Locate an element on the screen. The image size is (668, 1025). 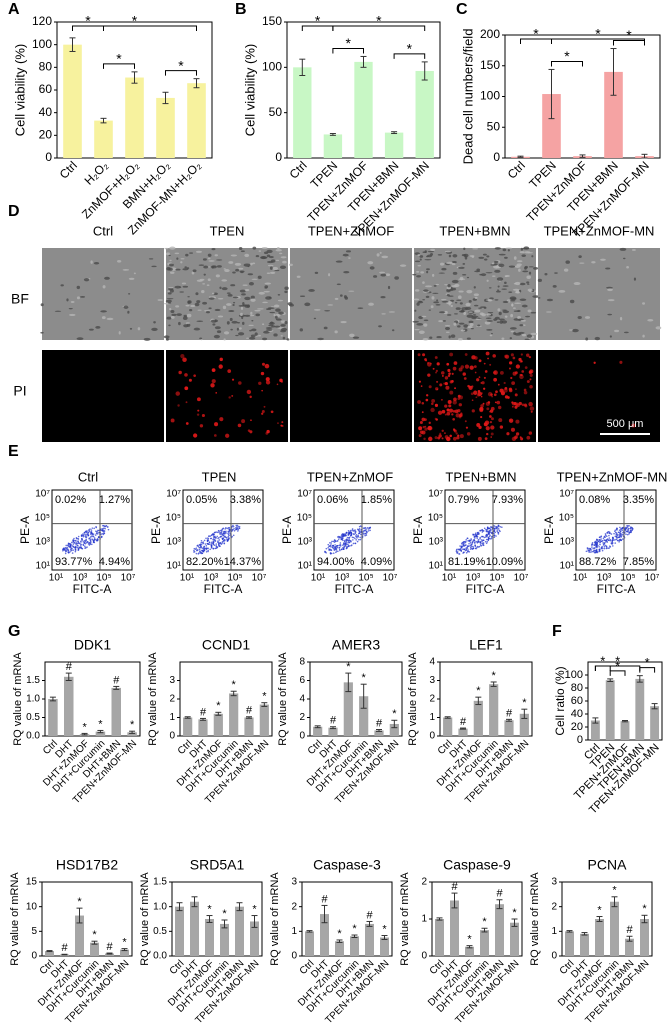
y-tick-label: 0.5 is located at coordinates (160, 931).